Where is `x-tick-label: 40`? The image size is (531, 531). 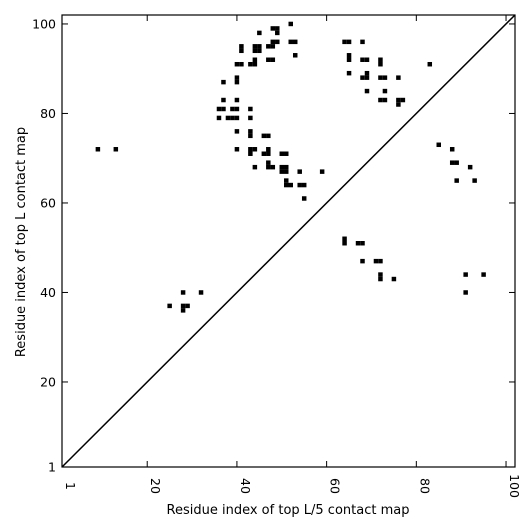
x-tick-label: 40 is located at coordinates (245, 486).